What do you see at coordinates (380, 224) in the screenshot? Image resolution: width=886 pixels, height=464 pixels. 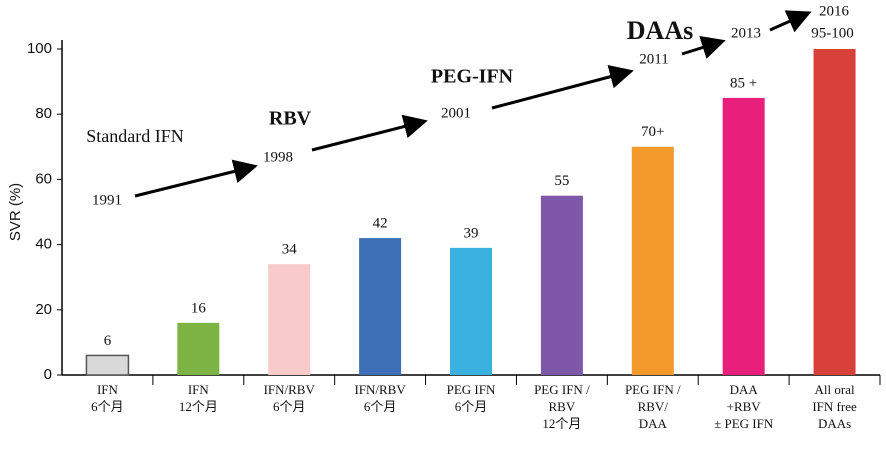 I see `value-label: 42` at bounding box center [380, 224].